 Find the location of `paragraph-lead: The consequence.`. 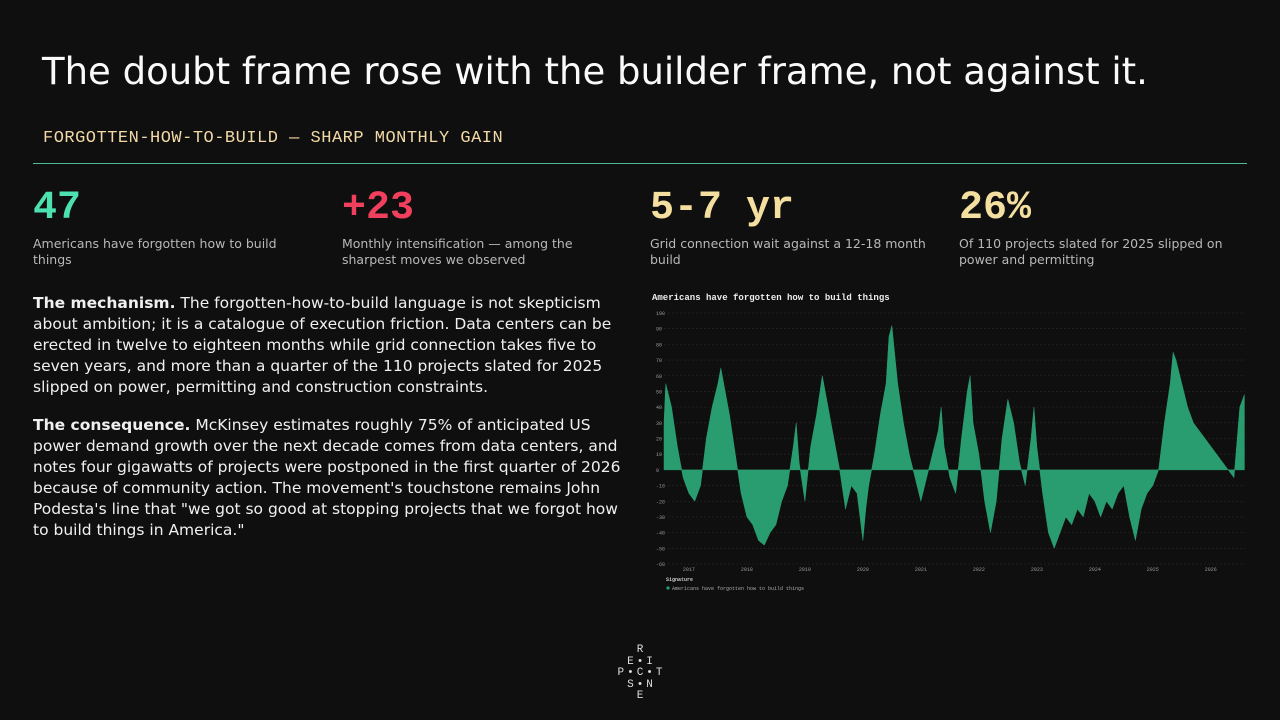

paragraph-lead: The consequence. is located at coordinates (112, 425).